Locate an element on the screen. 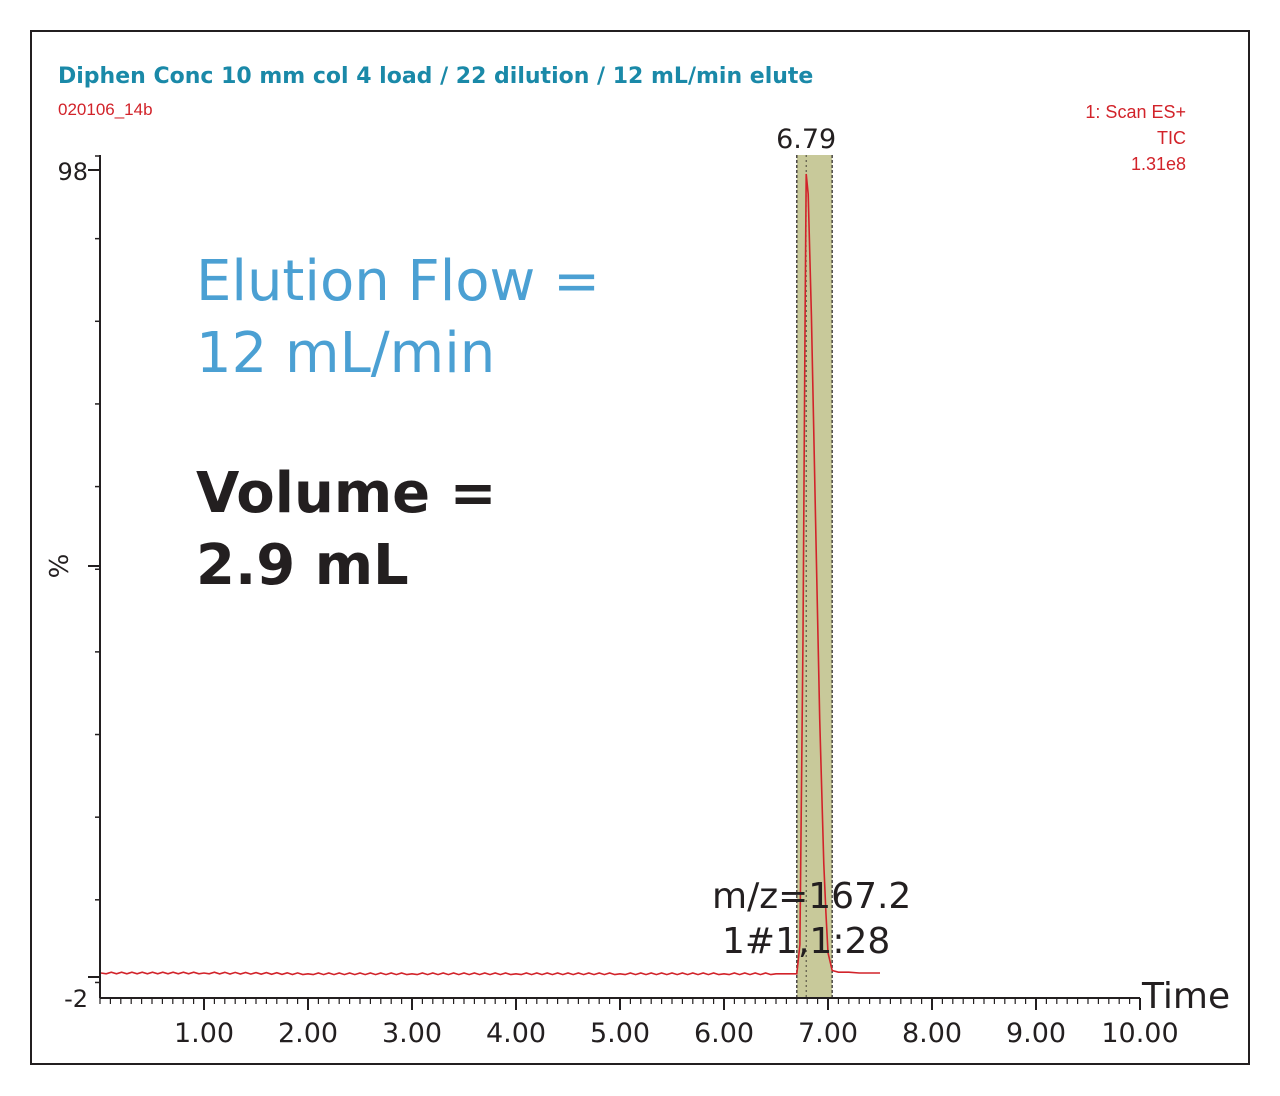 This screenshot has height=1096, width=1280. sample-id: 020106_14b is located at coordinates (105, 109).